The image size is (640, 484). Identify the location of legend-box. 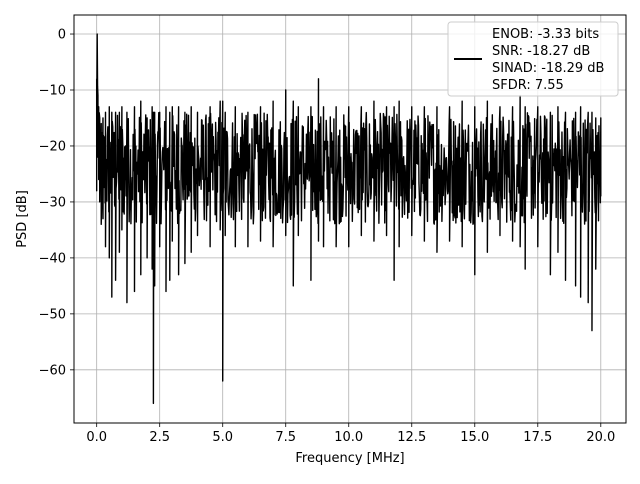
(533, 59).